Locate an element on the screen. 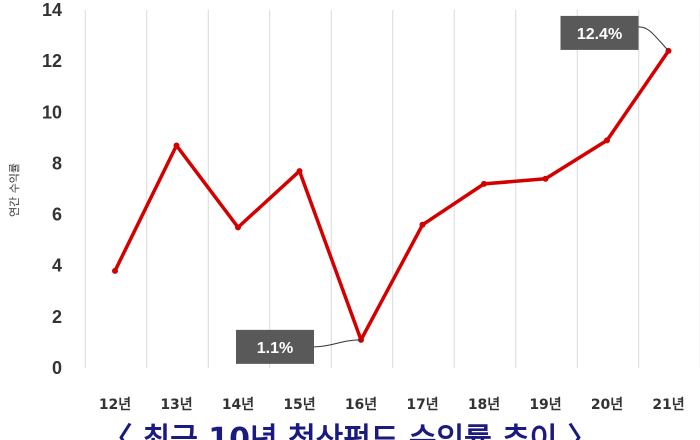 This screenshot has height=440, width=700. chart-caption: 〈 최근 10년 청산펀드 수익률 추이 〉 is located at coordinates (350, 431).